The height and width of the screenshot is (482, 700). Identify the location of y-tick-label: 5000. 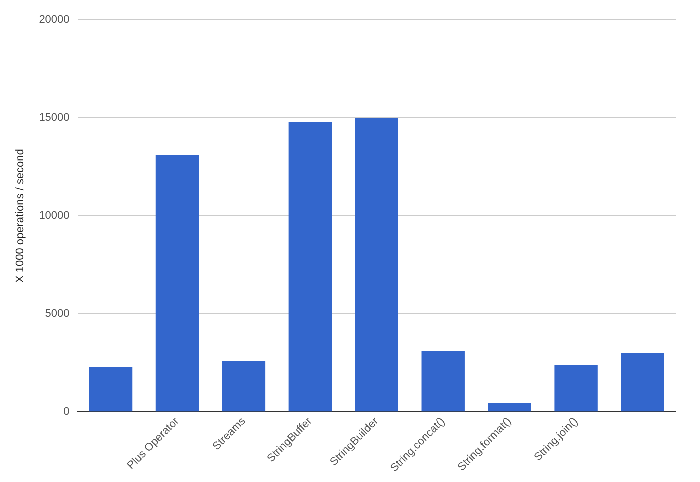
(57, 314).